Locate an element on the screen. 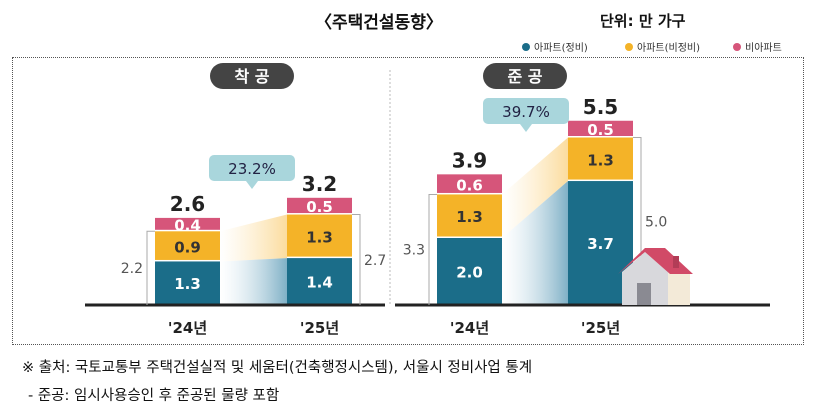 Image resolution: width=815 pixels, height=416 pixels. apartment-total-label: 3.3 is located at coordinates (414, 251).